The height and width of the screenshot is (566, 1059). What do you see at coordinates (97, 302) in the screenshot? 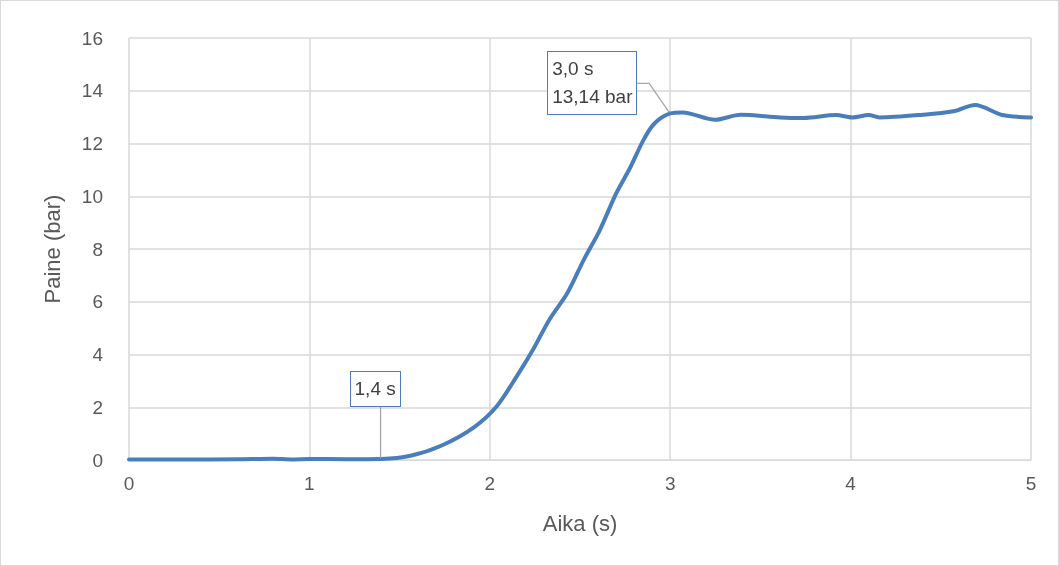
I see `y-tick-label: 6` at bounding box center [97, 302].